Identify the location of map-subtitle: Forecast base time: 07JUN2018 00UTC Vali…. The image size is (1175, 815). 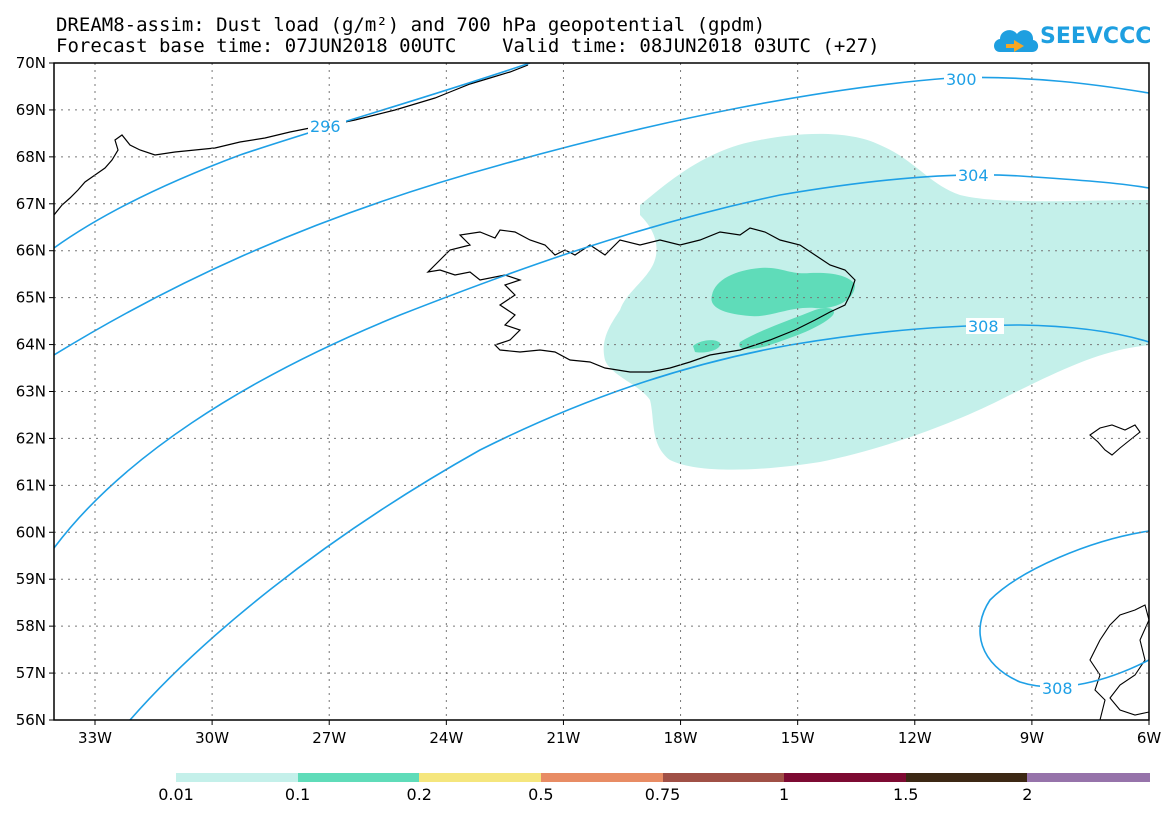
(468, 46).